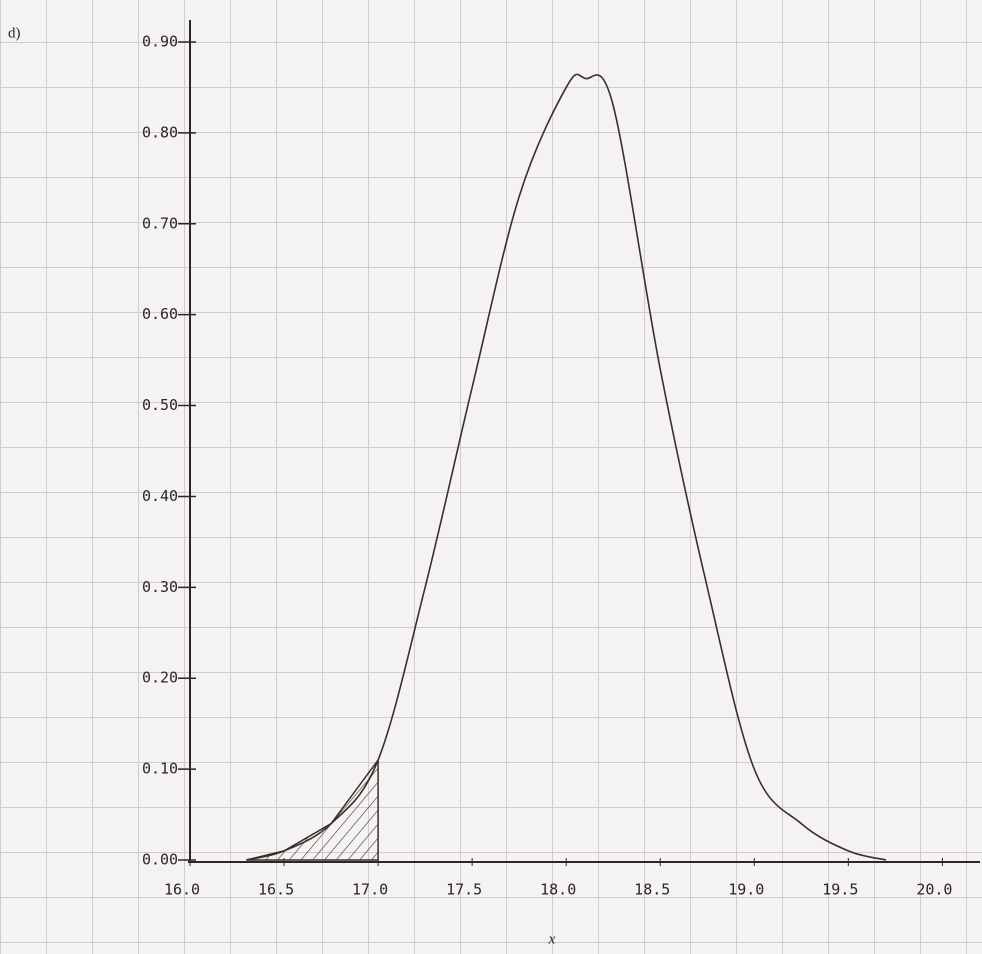 The image size is (982, 954). What do you see at coordinates (552, 939) in the screenshot?
I see `x-axis-label: x` at bounding box center [552, 939].